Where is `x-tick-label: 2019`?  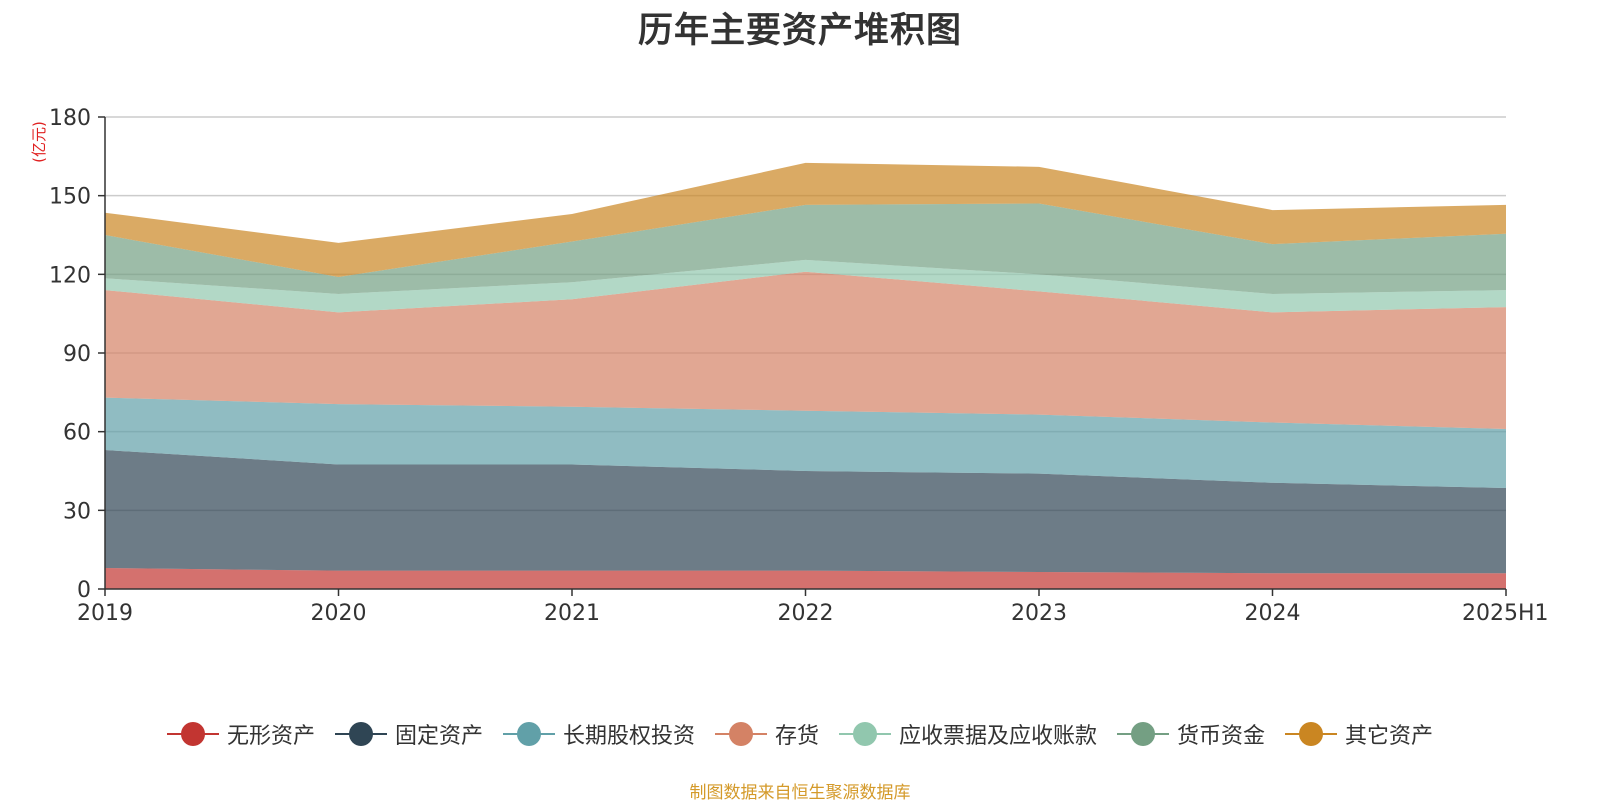 x-tick-label: 2019 is located at coordinates (105, 613).